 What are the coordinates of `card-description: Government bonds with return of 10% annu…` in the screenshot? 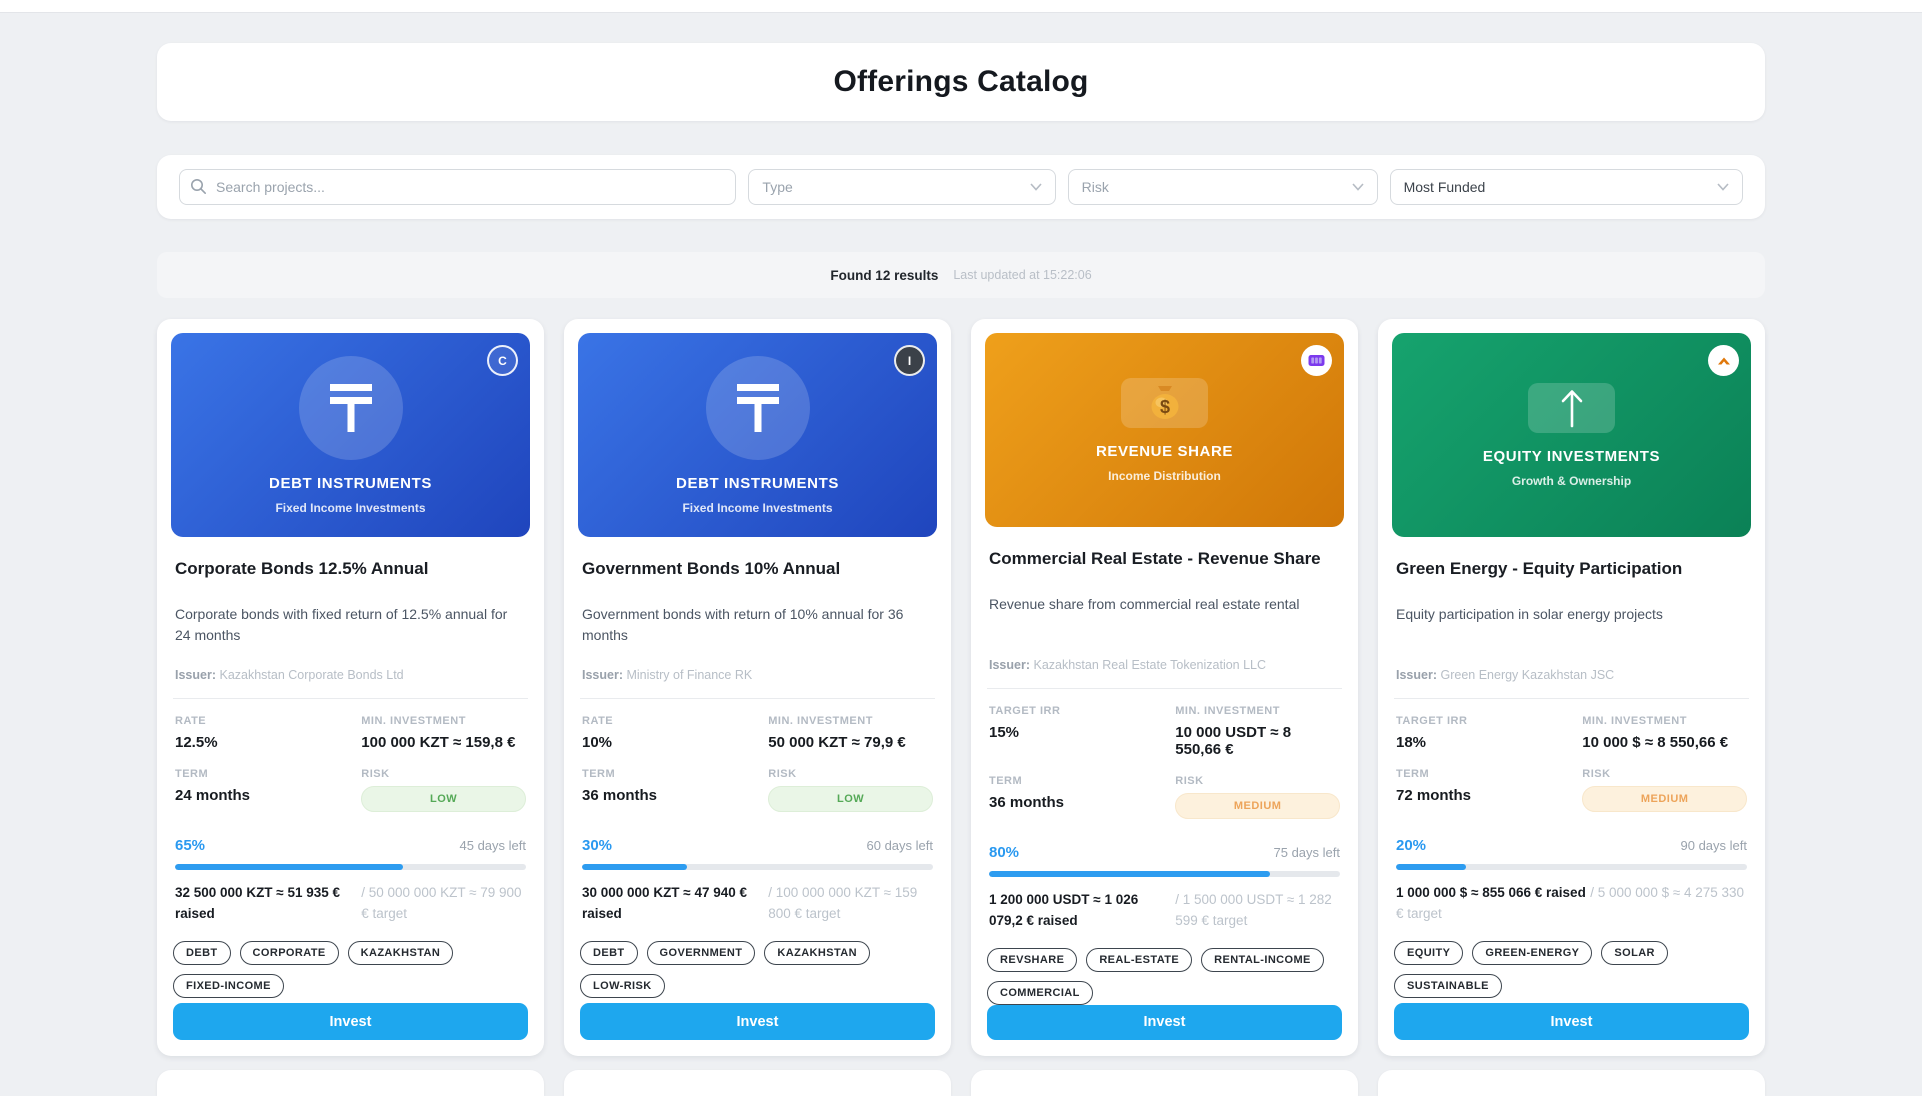 It's located at (743, 624).